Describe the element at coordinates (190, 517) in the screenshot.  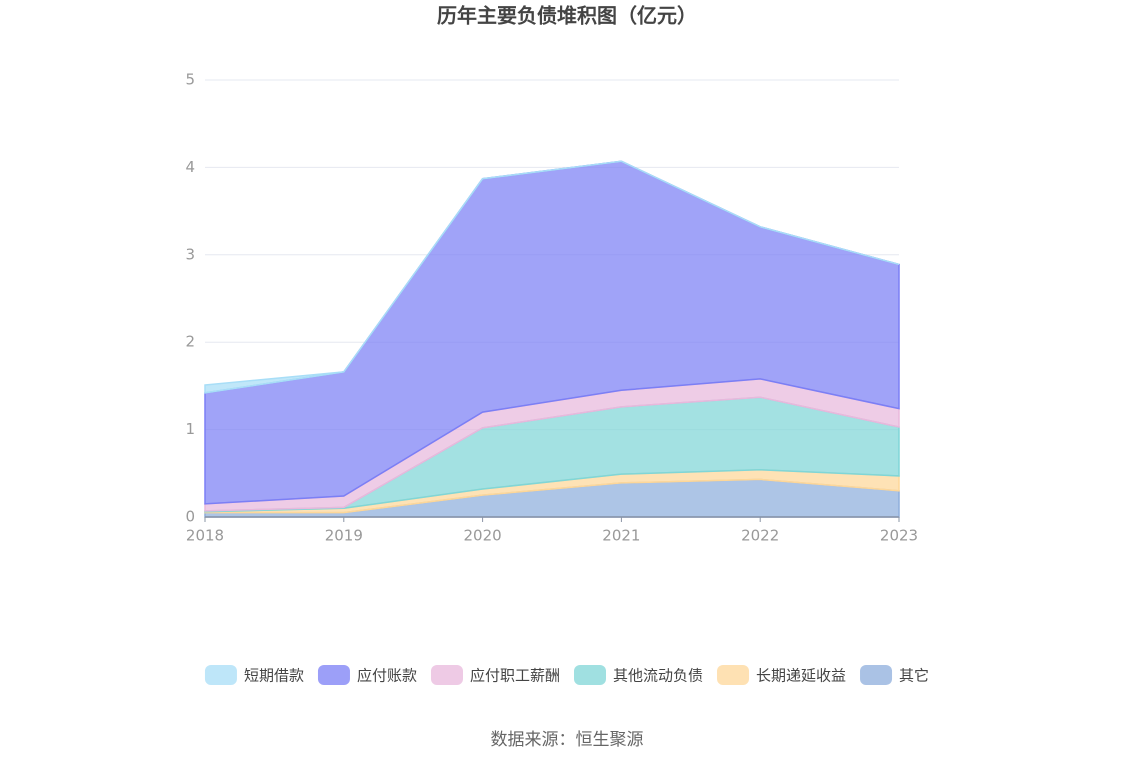
I see `y-tick-label: 0` at that location.